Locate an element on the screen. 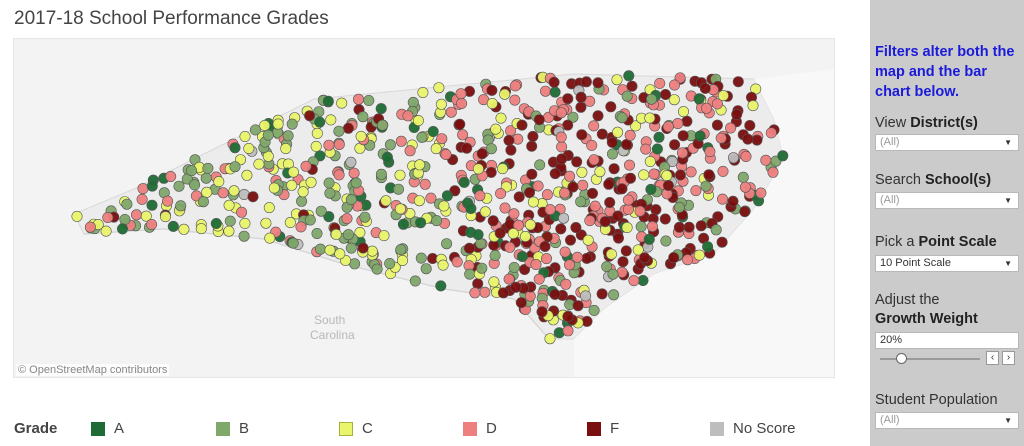 The width and height of the screenshot is (1024, 446). school-dropdown: (All) ▼ is located at coordinates (947, 200).